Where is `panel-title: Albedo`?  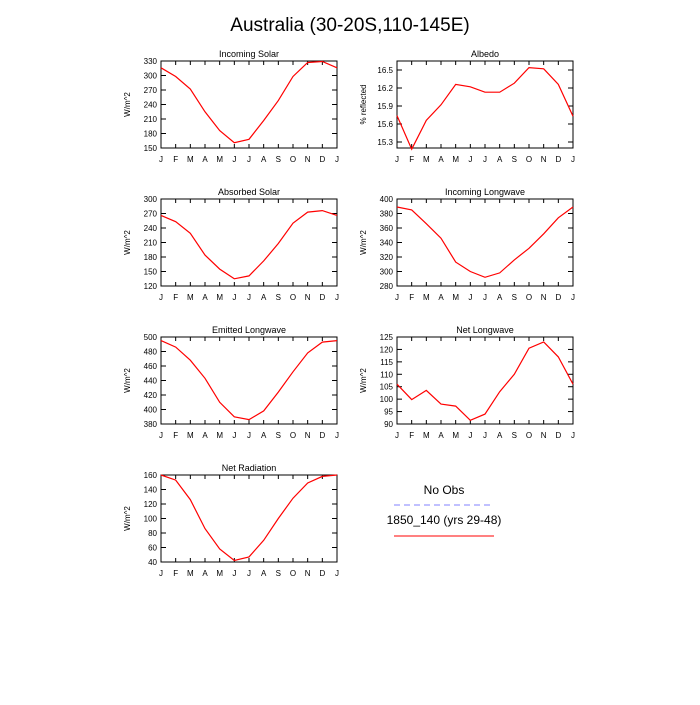
panel-title: Albedo is located at coordinates (485, 54).